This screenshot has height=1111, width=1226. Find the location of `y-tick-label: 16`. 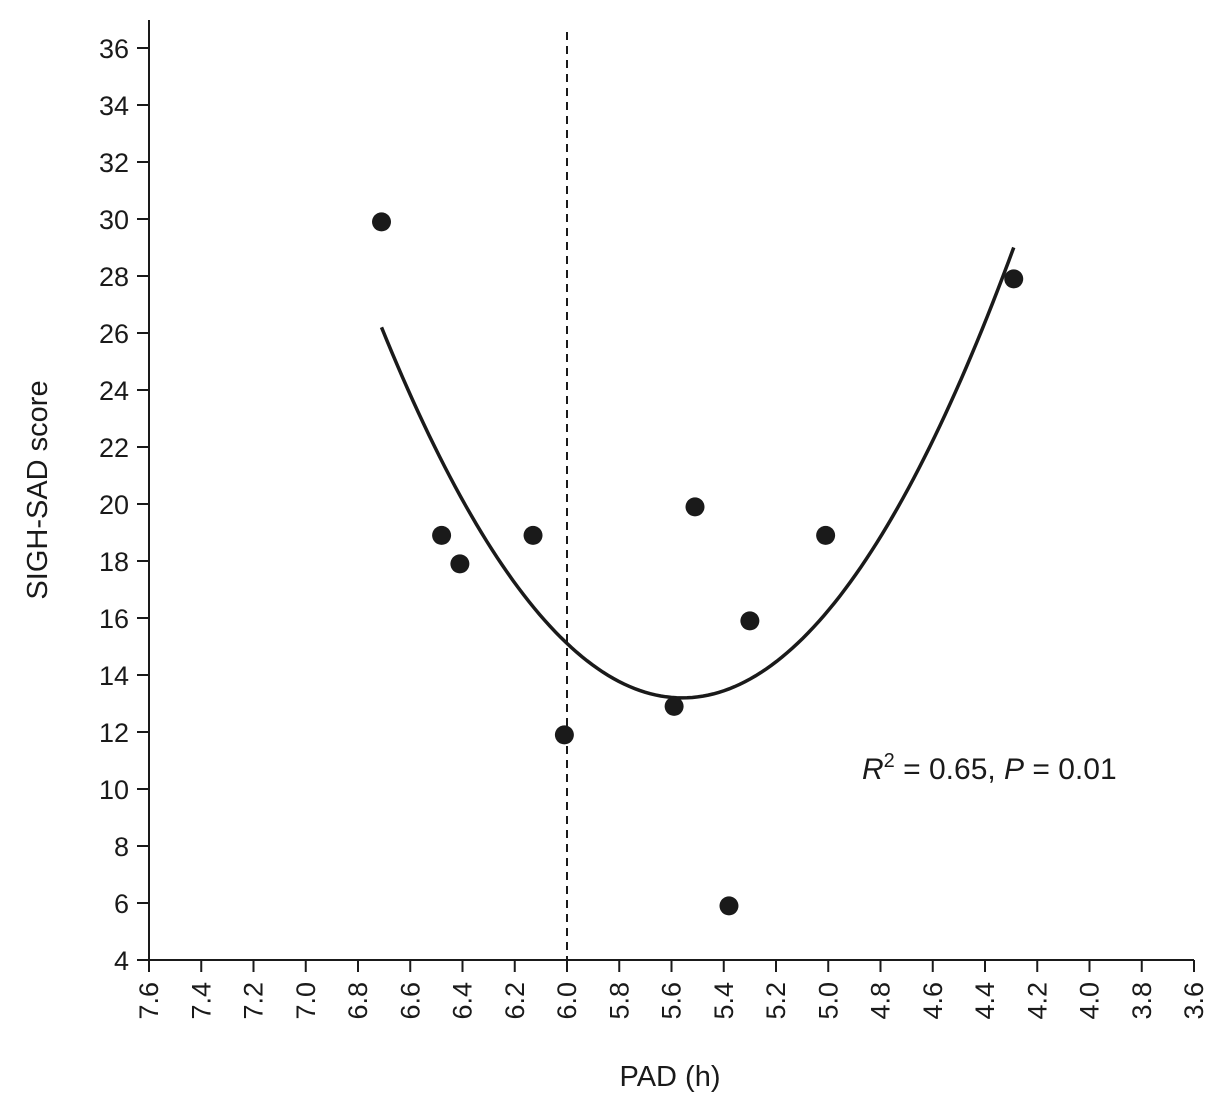

y-tick-label: 16 is located at coordinates (114, 619).